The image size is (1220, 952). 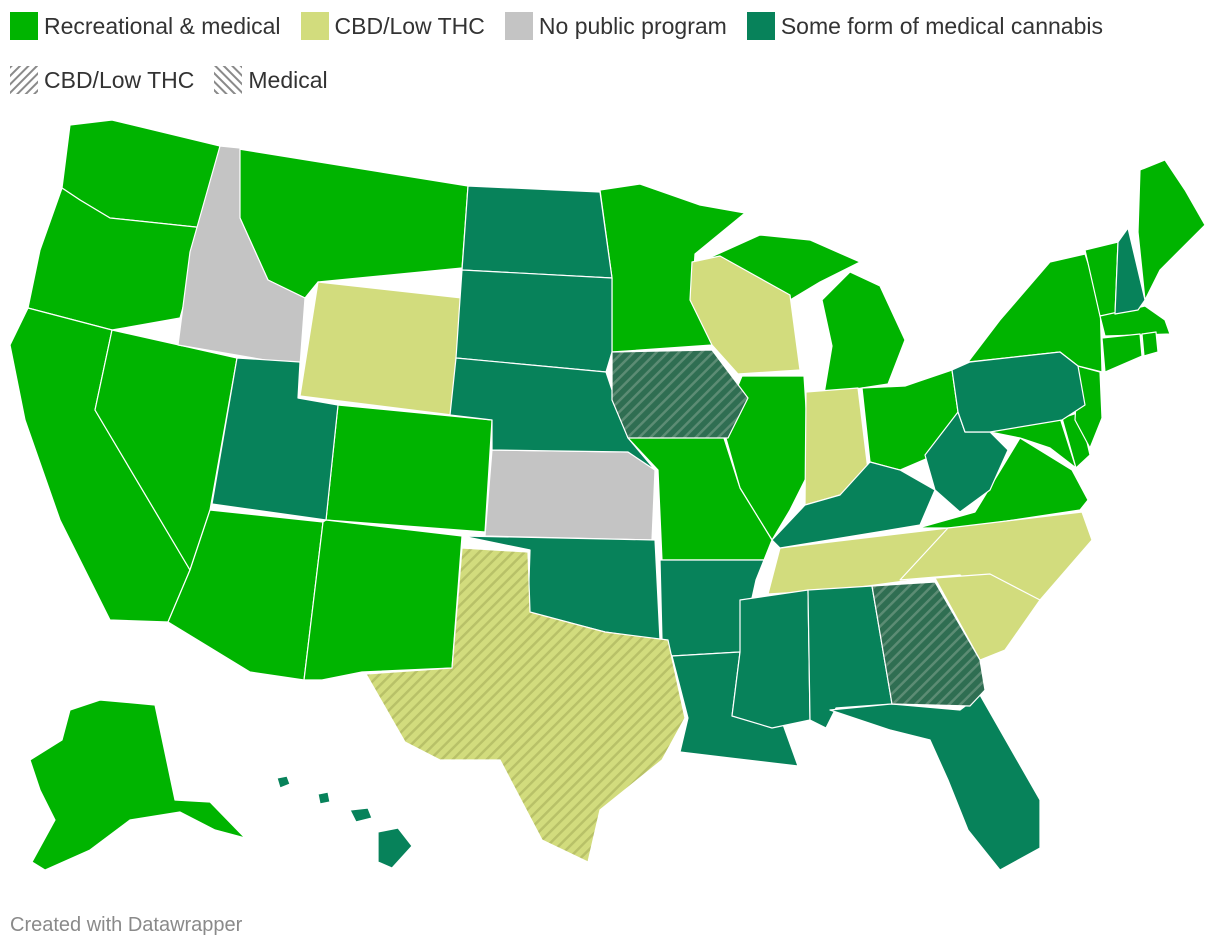 I want to click on legend-swatch-recreational, so click(x=24, y=26).